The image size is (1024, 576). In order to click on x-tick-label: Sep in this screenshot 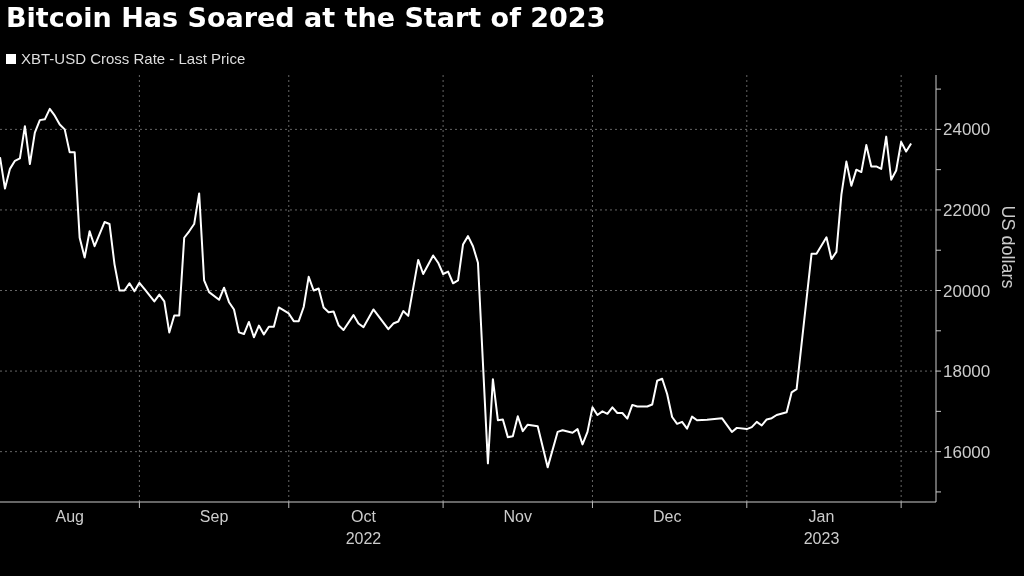, I will do `click(214, 516)`.